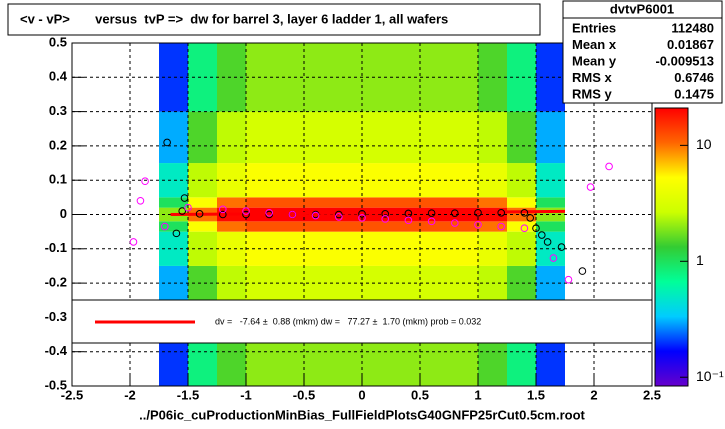 Image resolution: width=725 pixels, height=429 pixels. What do you see at coordinates (652, 394) in the screenshot?
I see `x-tick-label: 2.5` at bounding box center [652, 394].